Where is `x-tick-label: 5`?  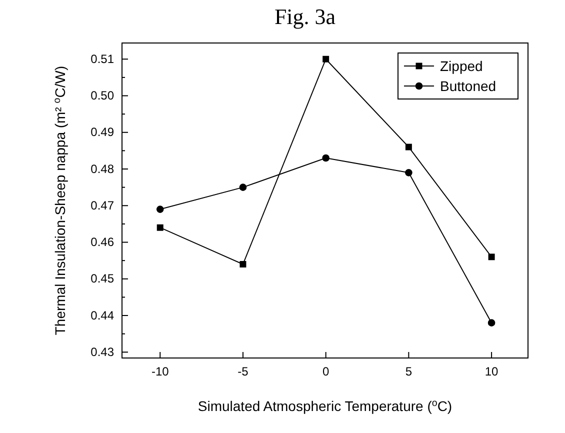 x-tick-label: 5 is located at coordinates (408, 371).